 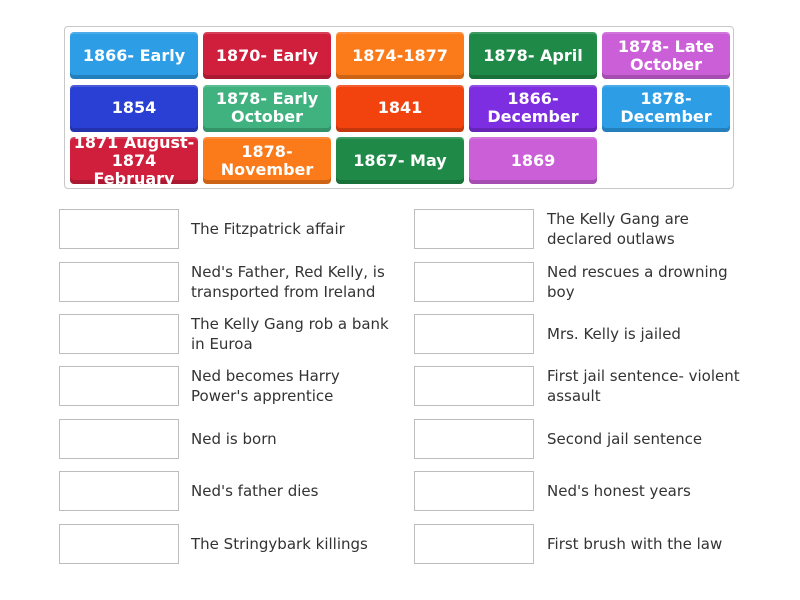 What do you see at coordinates (666, 55) in the screenshot?
I see `answer-tile: 1878- Late October` at bounding box center [666, 55].